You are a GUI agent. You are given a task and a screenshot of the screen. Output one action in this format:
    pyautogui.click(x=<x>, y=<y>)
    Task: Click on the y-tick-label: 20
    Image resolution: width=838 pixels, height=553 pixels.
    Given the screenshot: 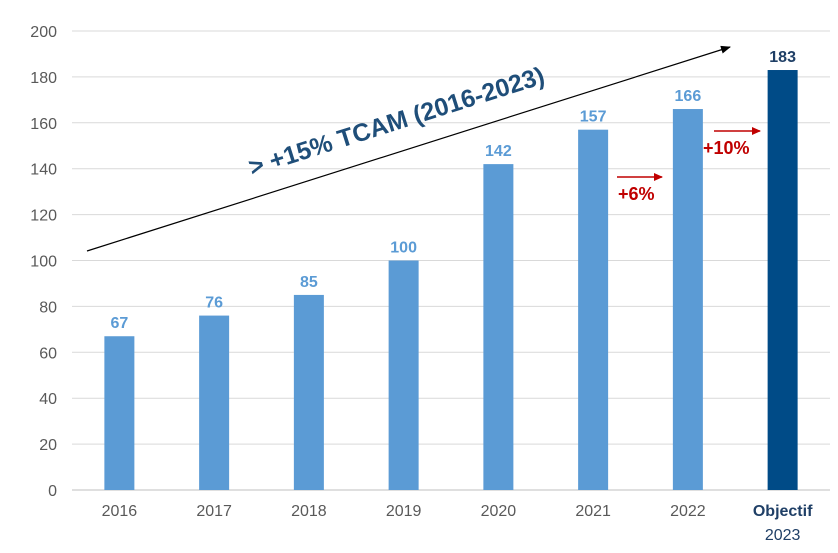 What is the action you would take?
    pyautogui.click(x=48, y=445)
    